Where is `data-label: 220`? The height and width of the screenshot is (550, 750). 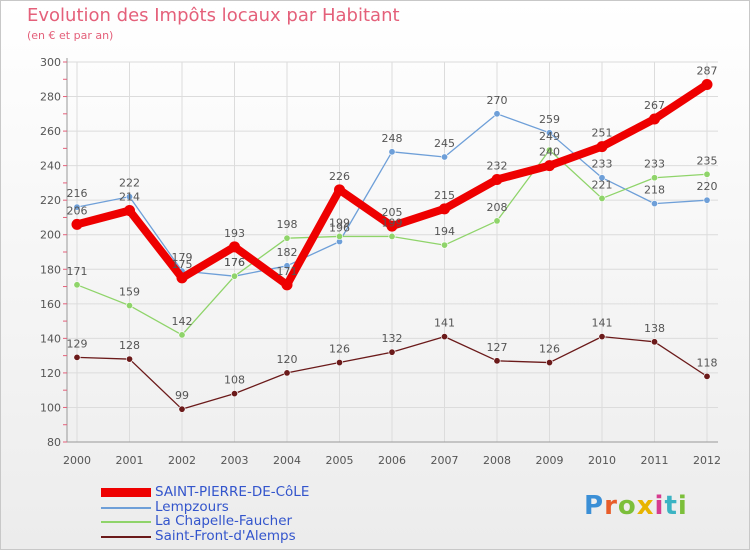 data-label: 220 is located at coordinates (707, 186).